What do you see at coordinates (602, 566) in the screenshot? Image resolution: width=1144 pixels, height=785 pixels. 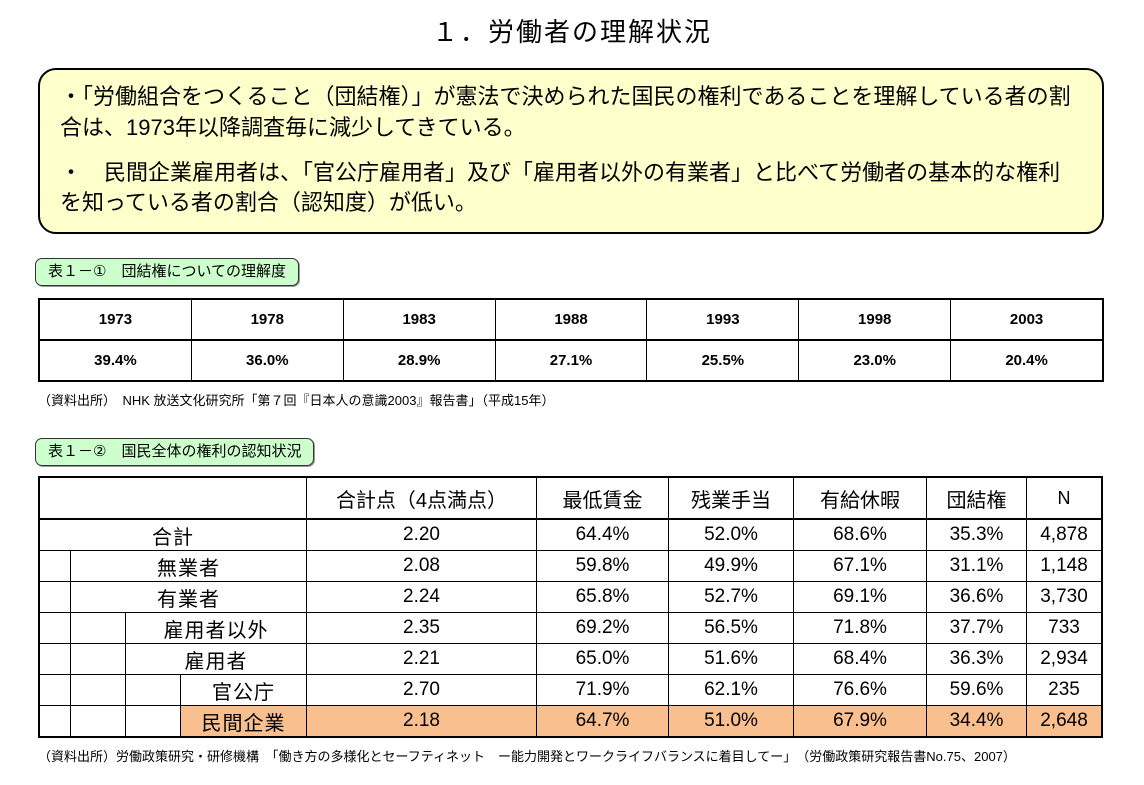 I see `table2-value-cell: 59.8%` at bounding box center [602, 566].